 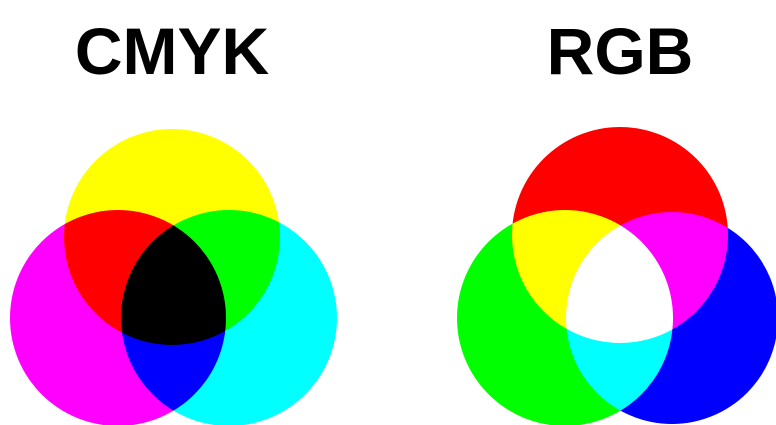 I want to click on cmyk-title: CMYK, so click(x=172, y=51).